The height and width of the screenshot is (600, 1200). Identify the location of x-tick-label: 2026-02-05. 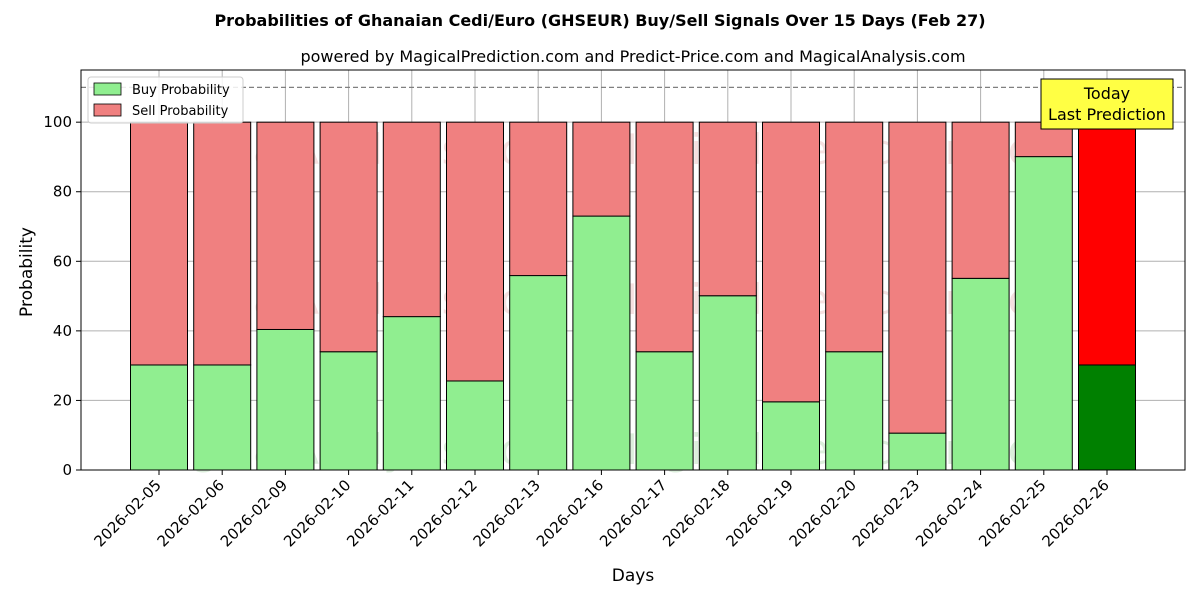
(127, 513).